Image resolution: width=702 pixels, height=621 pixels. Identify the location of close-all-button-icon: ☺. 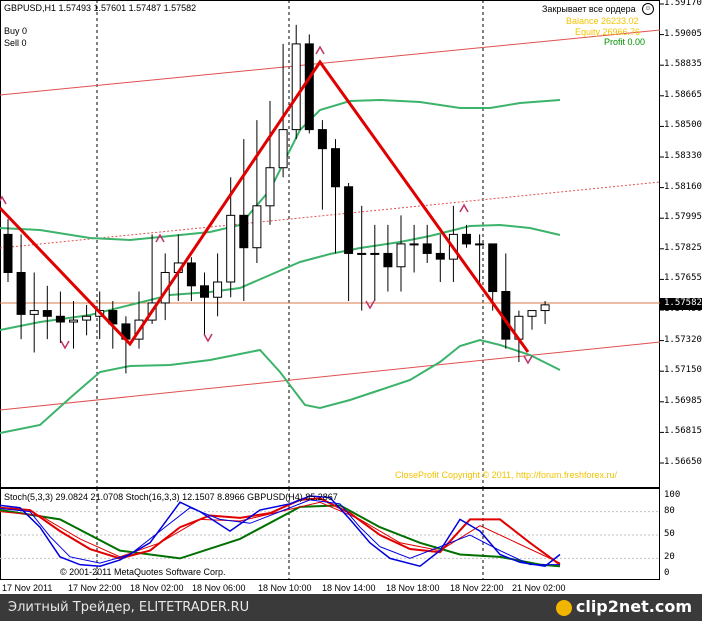
(648, 9).